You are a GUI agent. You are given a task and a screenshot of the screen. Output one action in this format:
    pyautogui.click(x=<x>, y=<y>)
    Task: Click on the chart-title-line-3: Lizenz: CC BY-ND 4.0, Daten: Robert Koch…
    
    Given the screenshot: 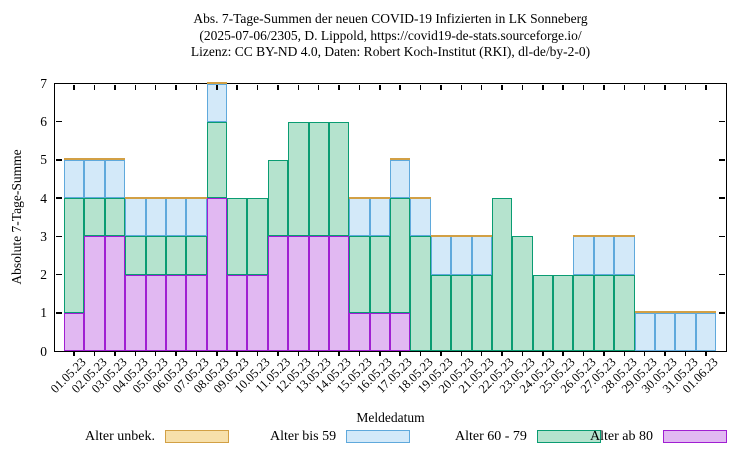 What is the action you would take?
    pyautogui.click(x=390, y=51)
    